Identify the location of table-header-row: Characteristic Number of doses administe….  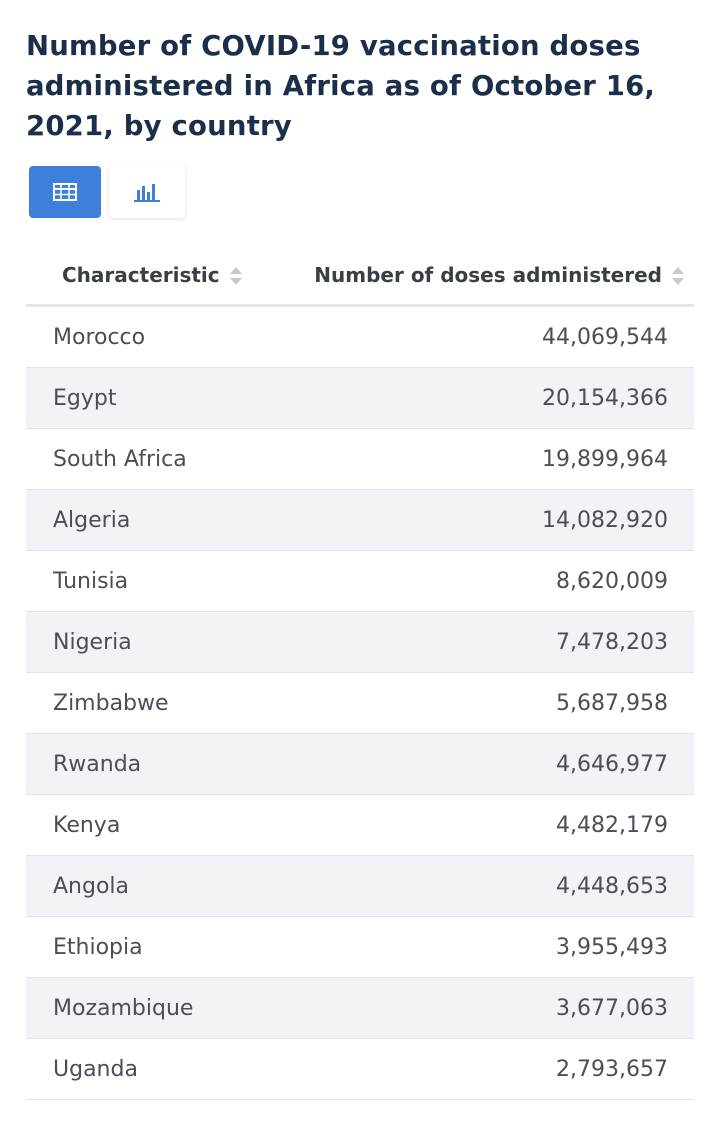
(360, 276).